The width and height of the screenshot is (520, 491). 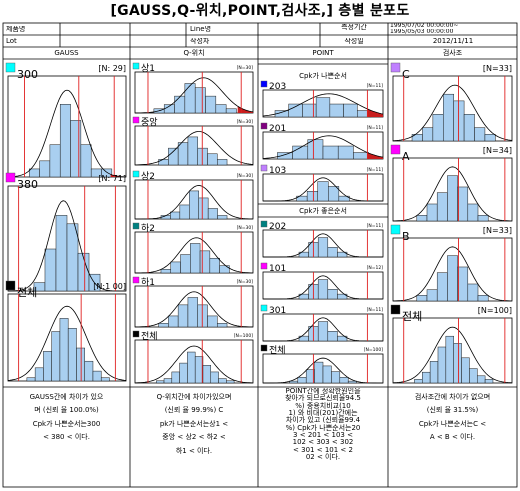 What do you see at coordinates (323, 413) in the screenshot?
I see `note-point-line-4: 1) 와 비대(201)간에는` at bounding box center [323, 413].